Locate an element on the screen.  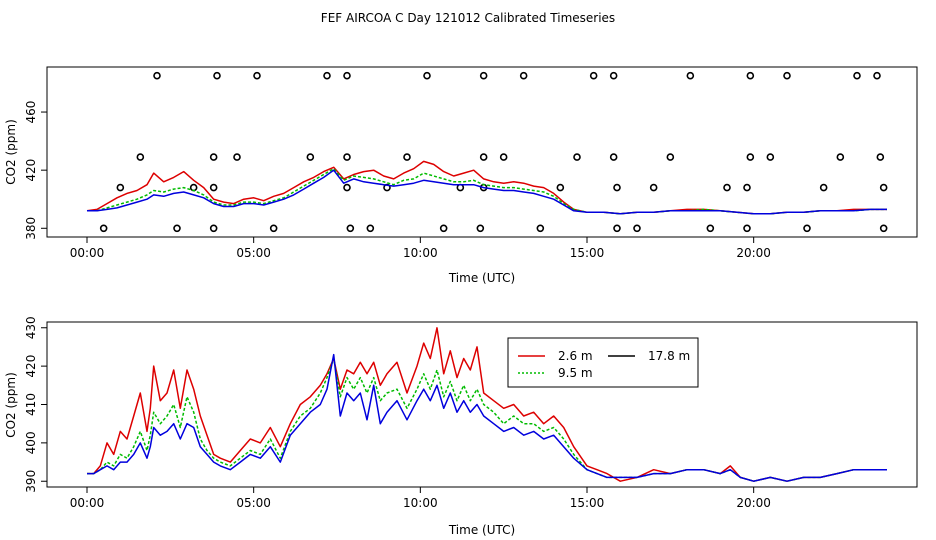
bottom-y-tick-label: 410 is located at coordinates (31, 404).